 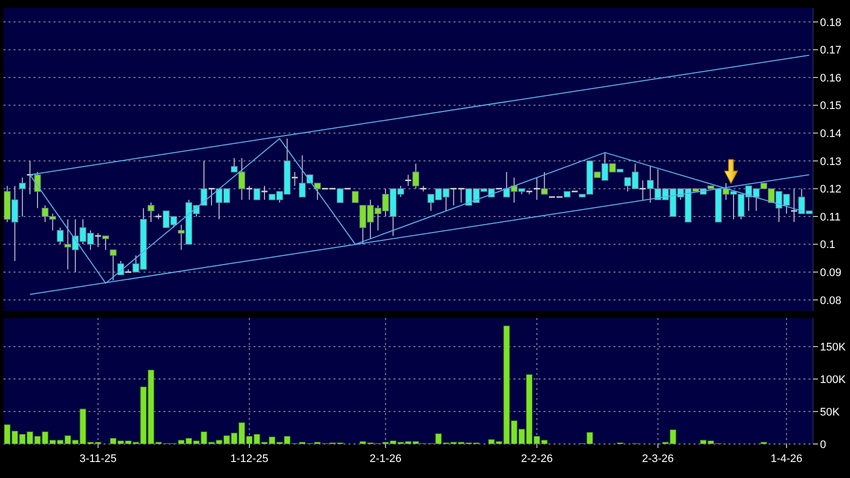 What do you see at coordinates (831, 300) in the screenshot?
I see `y-tick-label: 0.08` at bounding box center [831, 300].